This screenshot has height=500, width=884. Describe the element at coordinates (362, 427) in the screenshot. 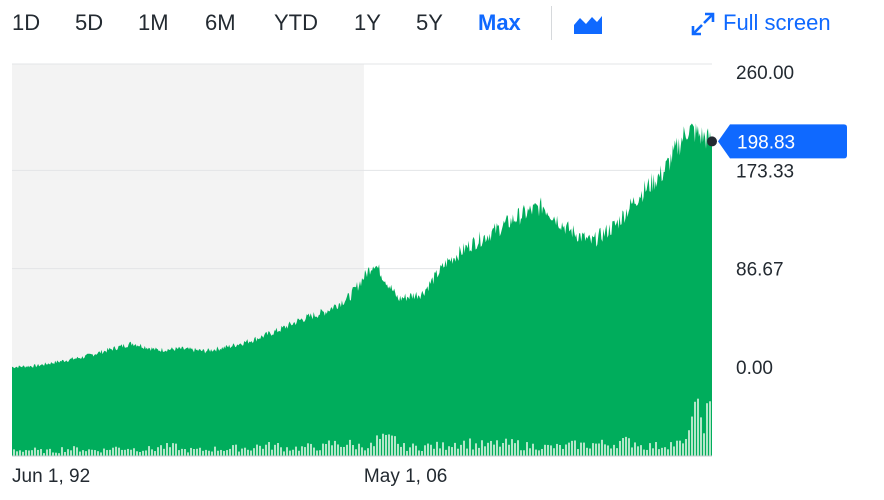

I see `volume-bars` at that location.